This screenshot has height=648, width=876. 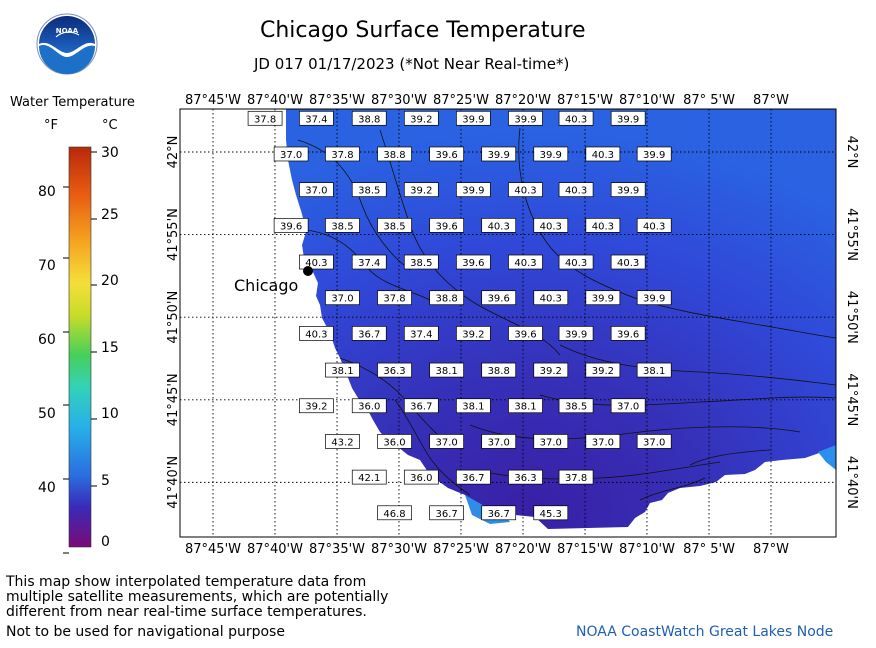 What do you see at coordinates (110, 414) in the screenshot?
I see `legend-c-tick: 10` at bounding box center [110, 414].